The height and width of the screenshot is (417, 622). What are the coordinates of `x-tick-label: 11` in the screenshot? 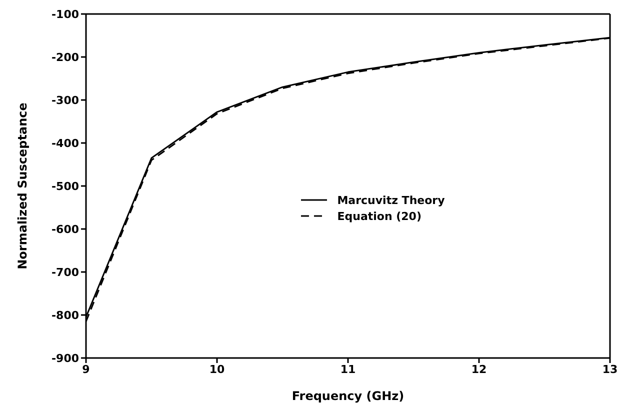 It's located at (348, 369).